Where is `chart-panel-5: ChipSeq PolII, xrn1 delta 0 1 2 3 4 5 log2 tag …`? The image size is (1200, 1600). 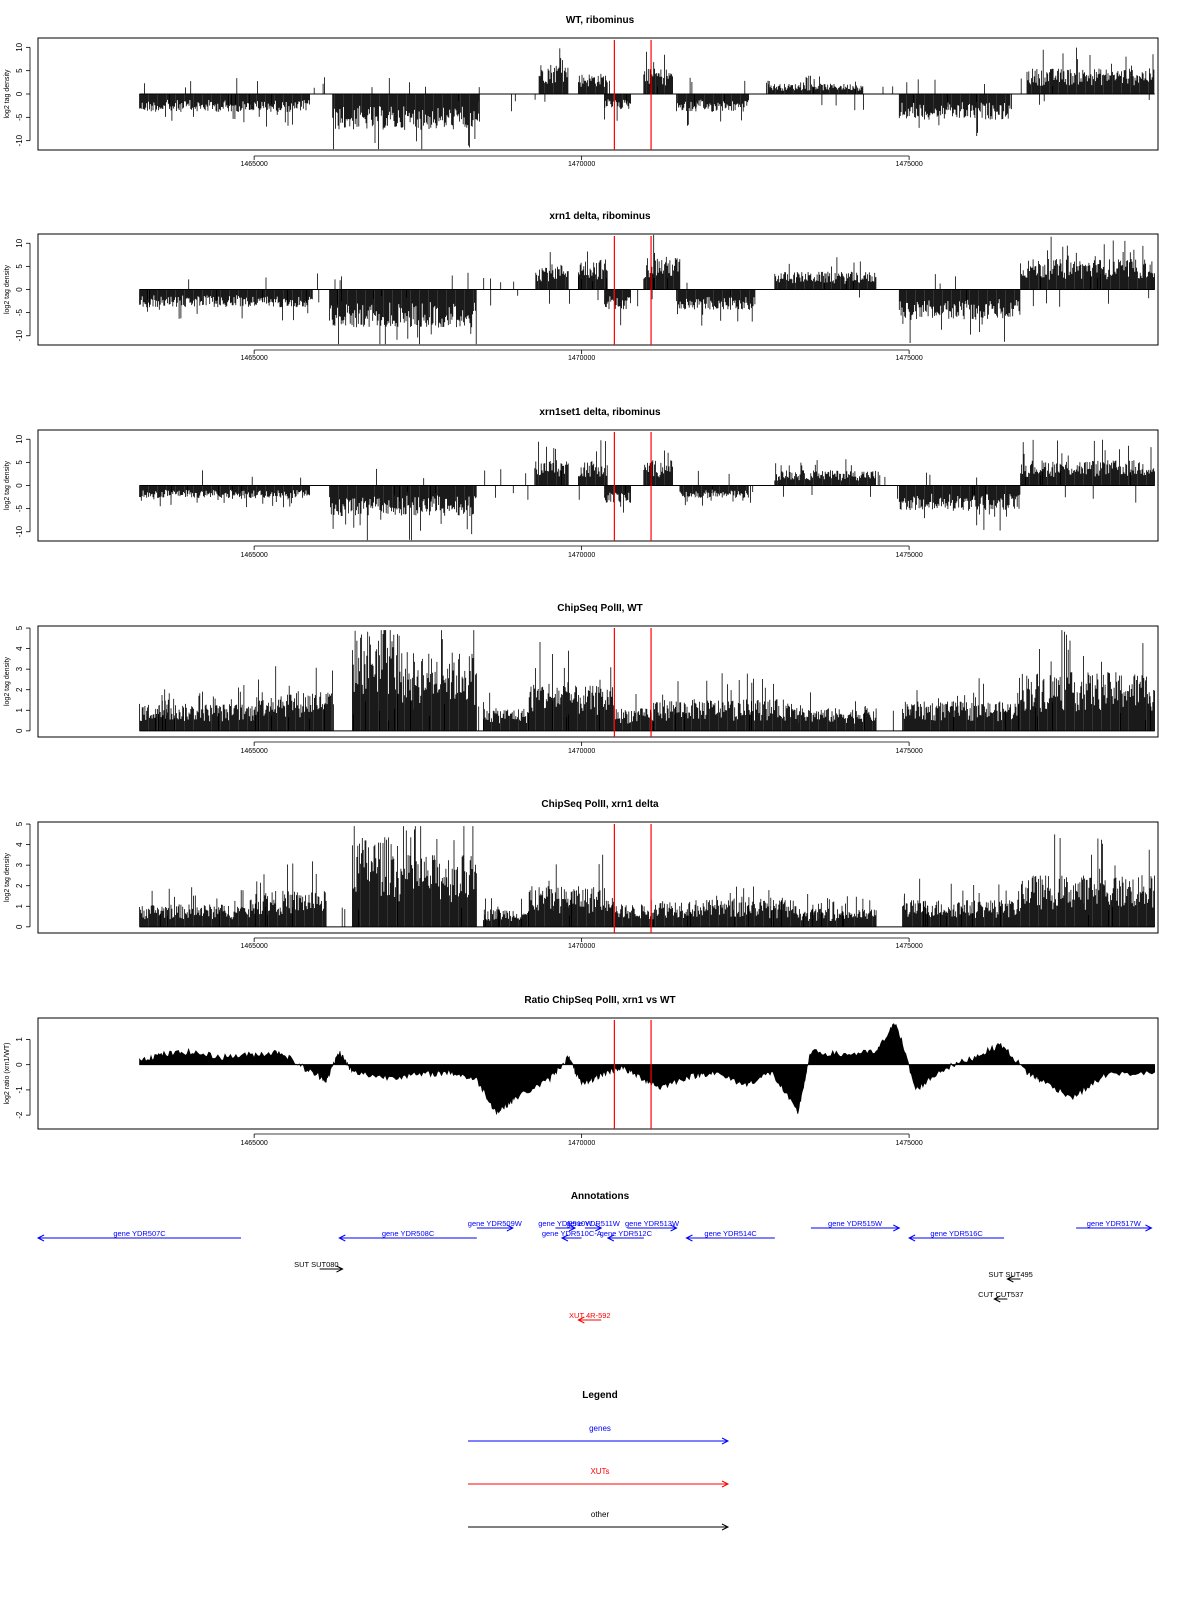 chart-panel-5: ChipSeq PolII, xrn1 delta 0 1 2 3 4 5 log2 tag … is located at coordinates (581, 874).